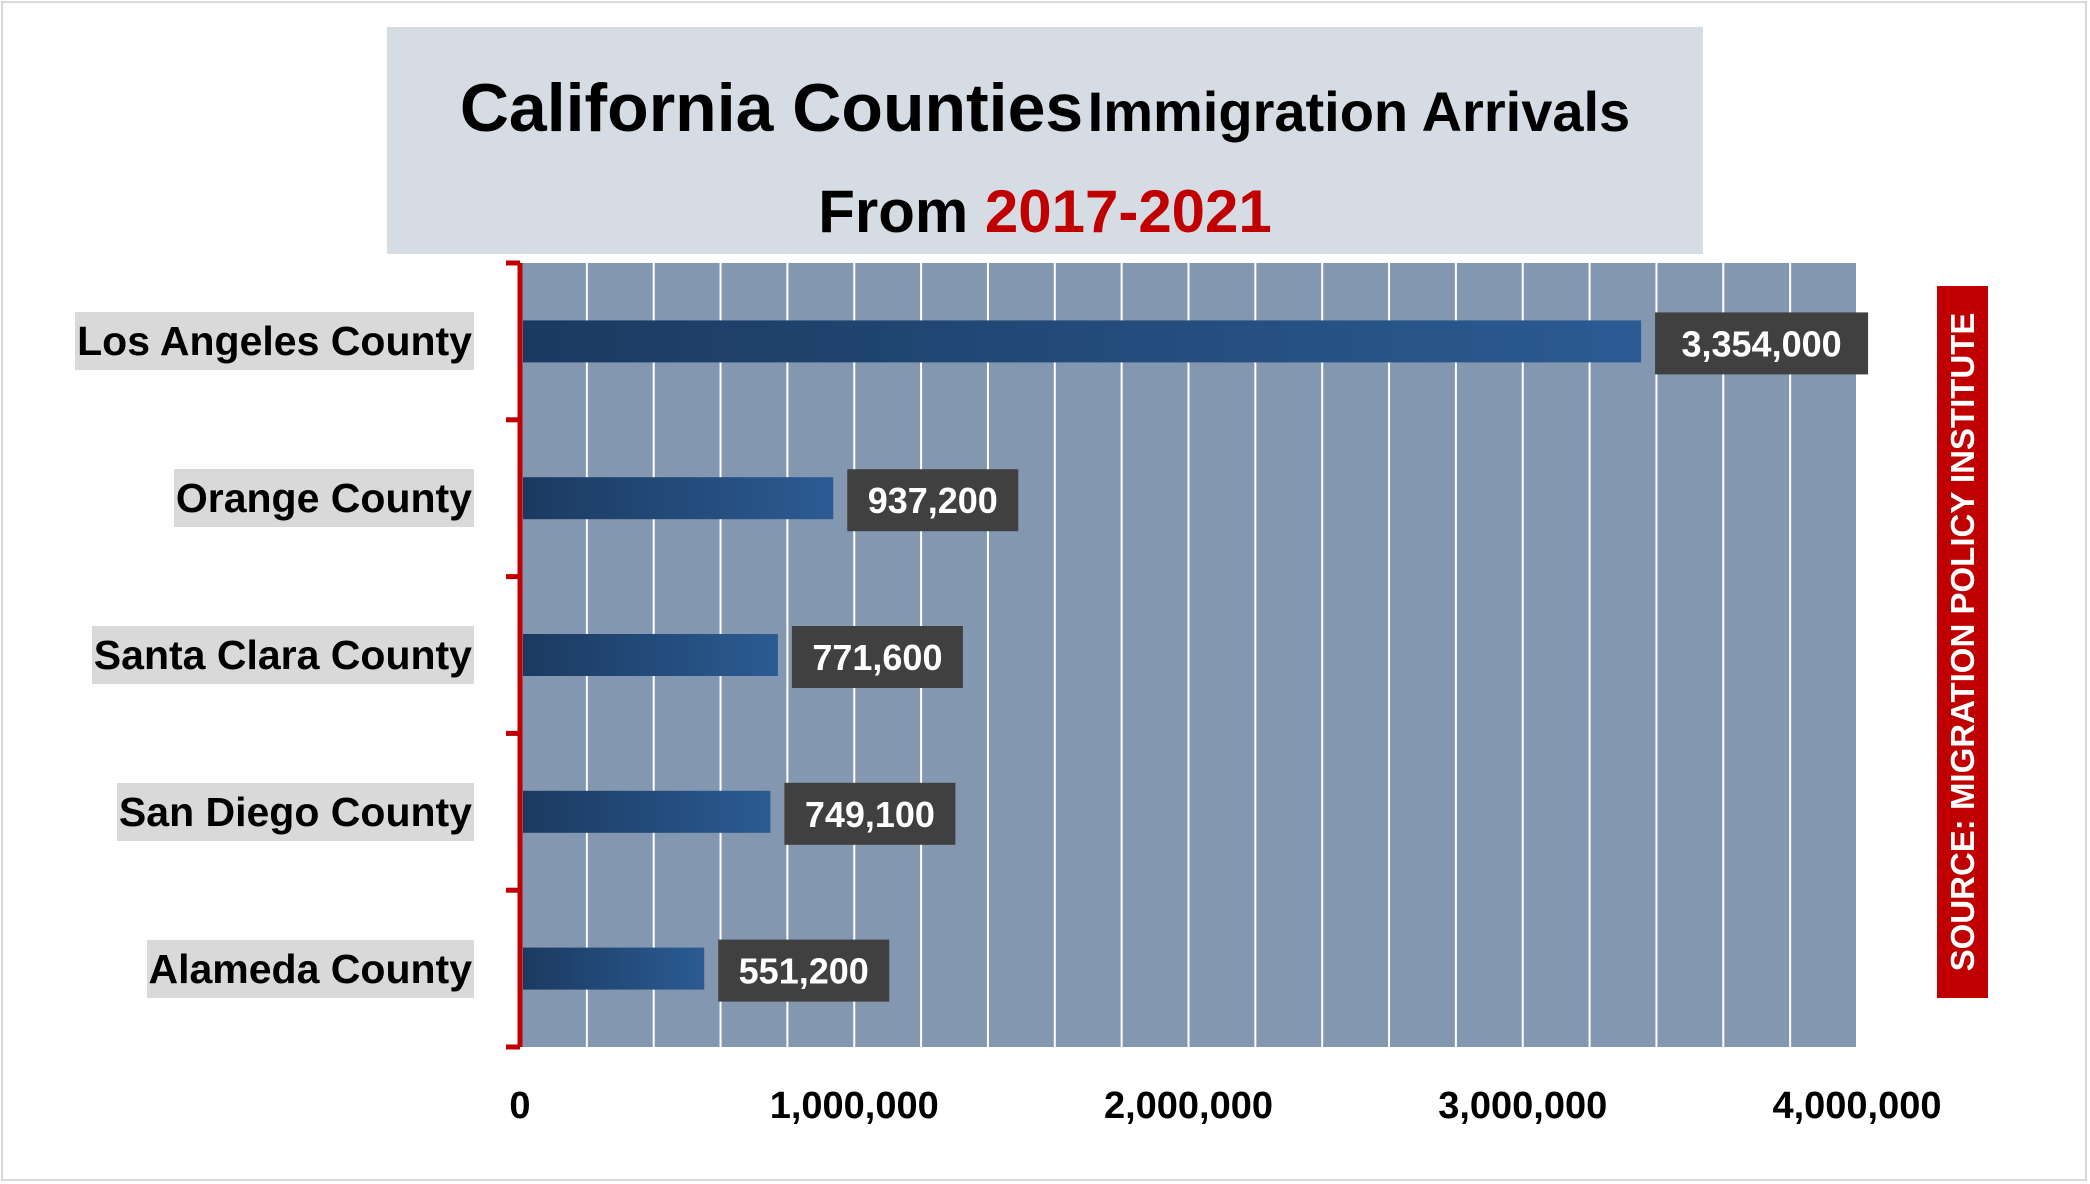 The height and width of the screenshot is (1184, 2090). Describe the element at coordinates (310, 968) in the screenshot. I see `category-label: Alameda County` at that location.